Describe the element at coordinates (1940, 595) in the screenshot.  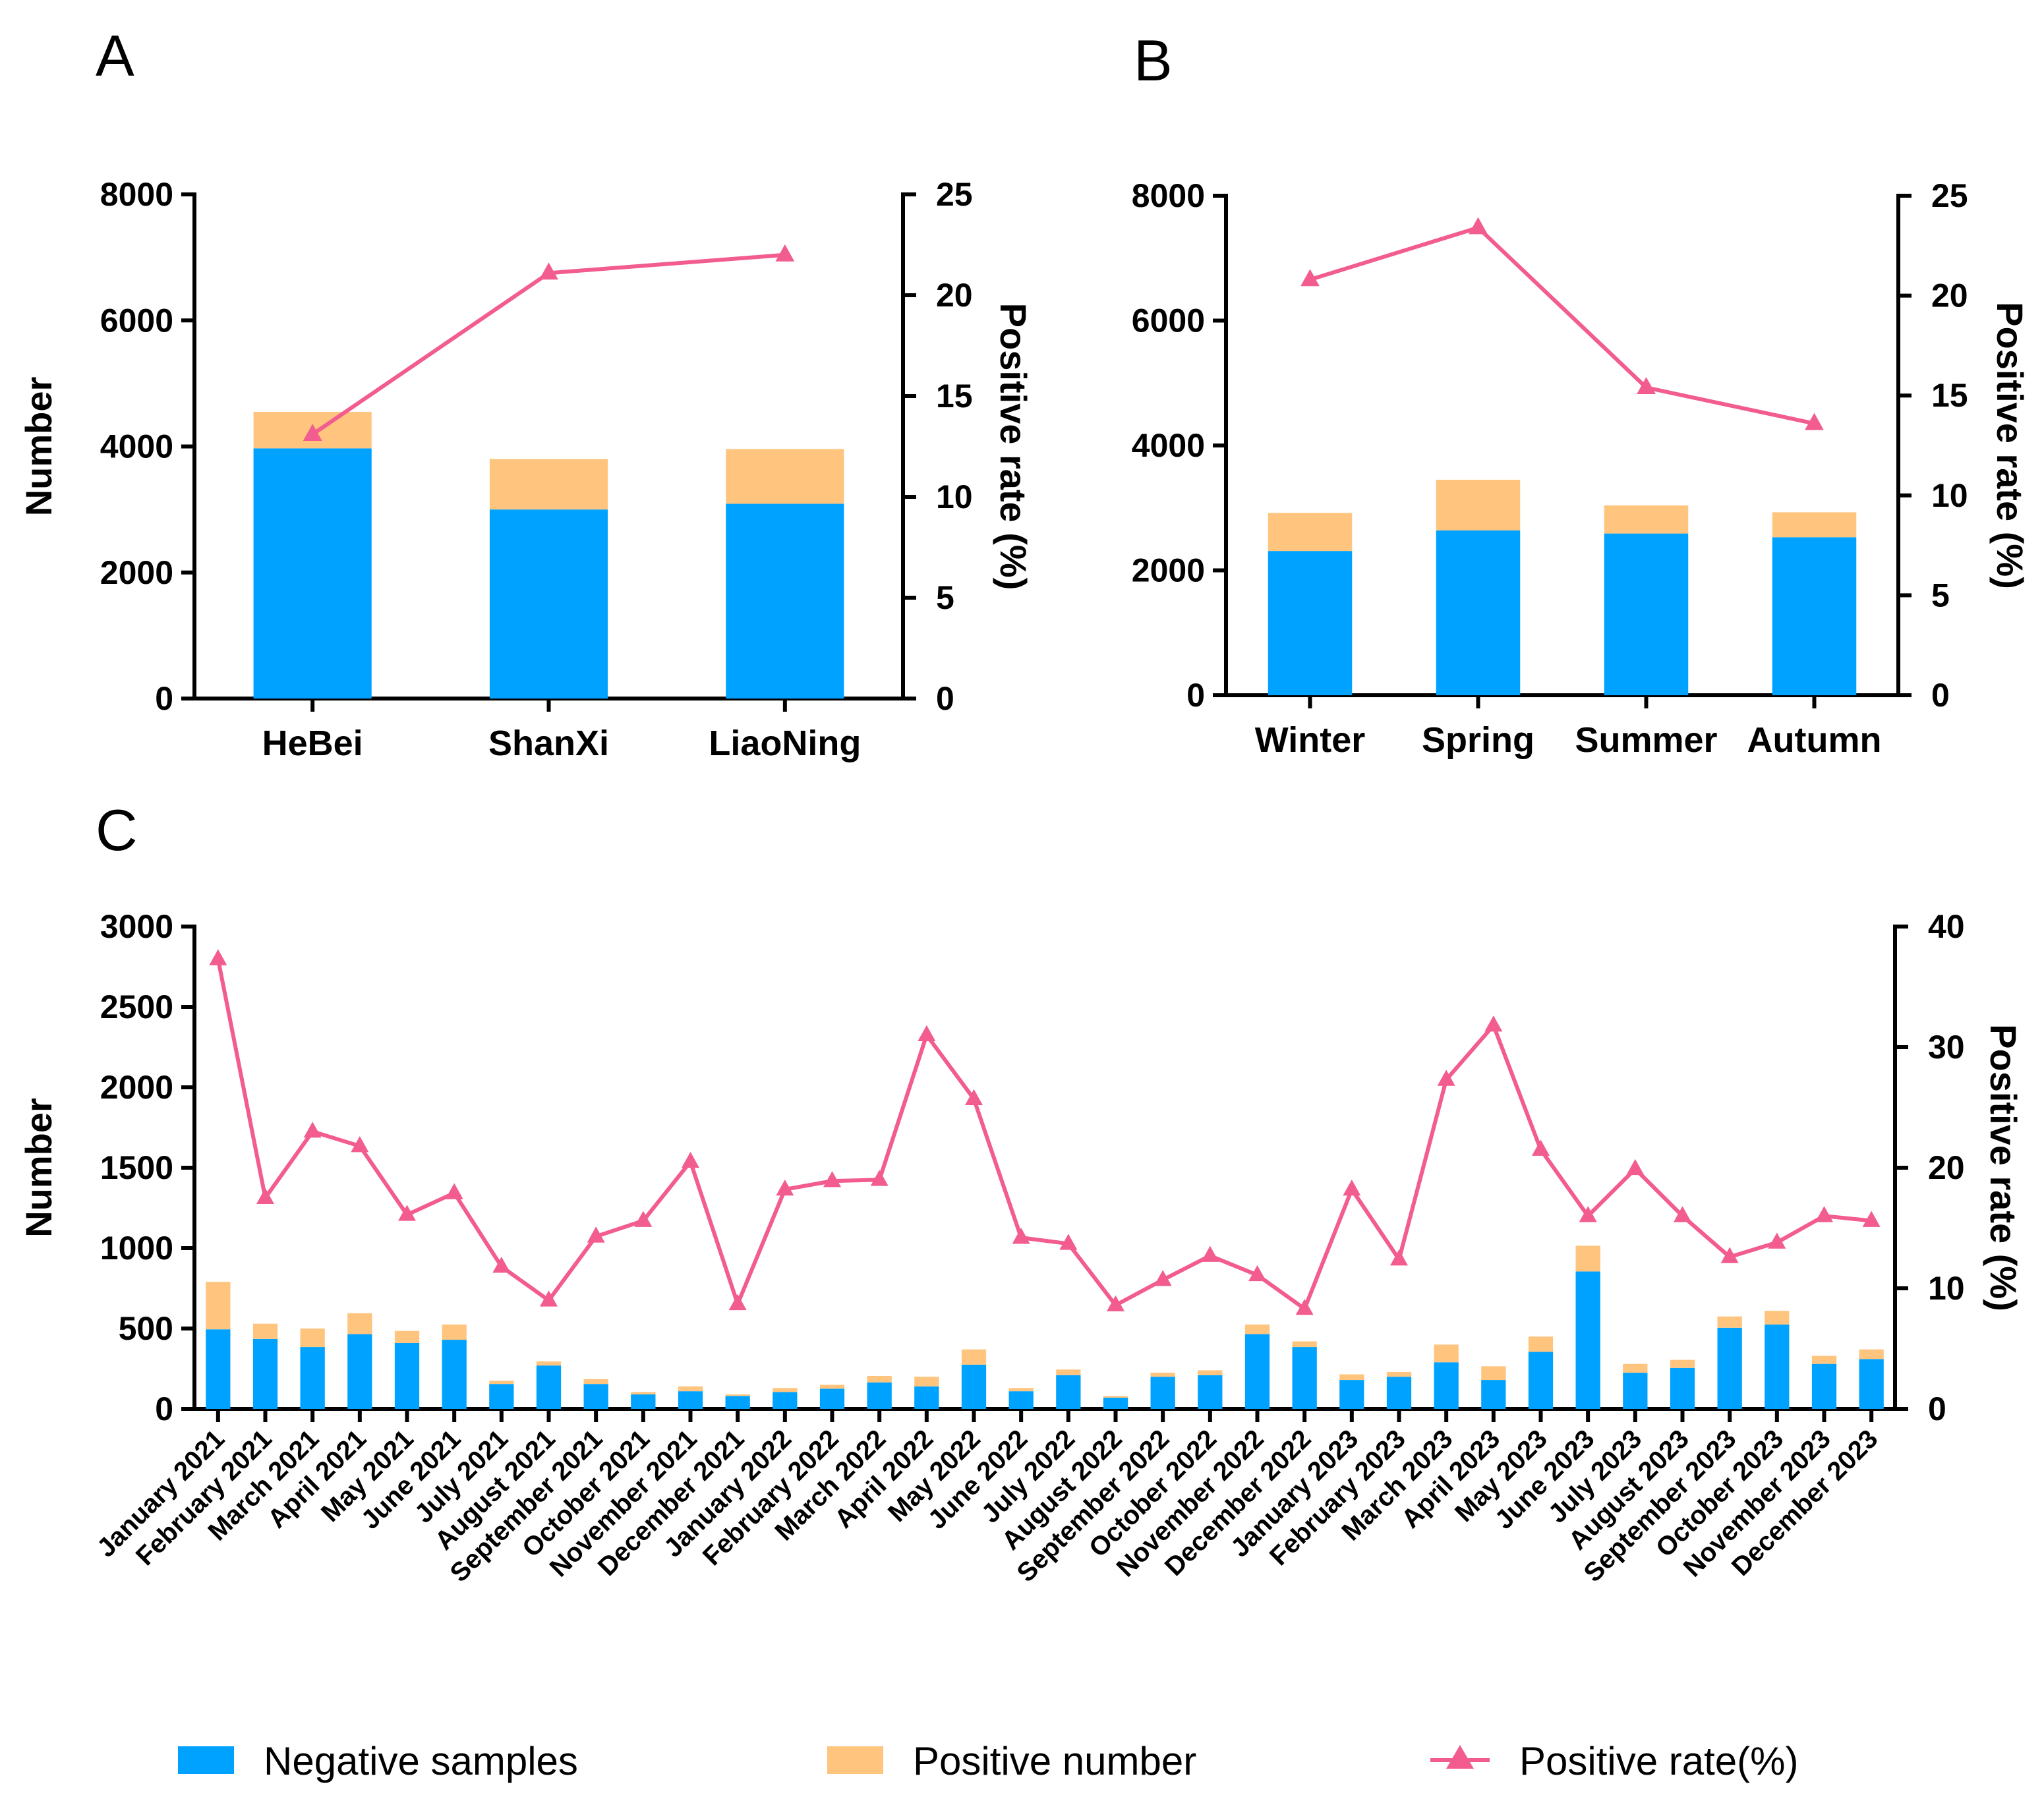
I see `y2-tick-label: 5` at that location.